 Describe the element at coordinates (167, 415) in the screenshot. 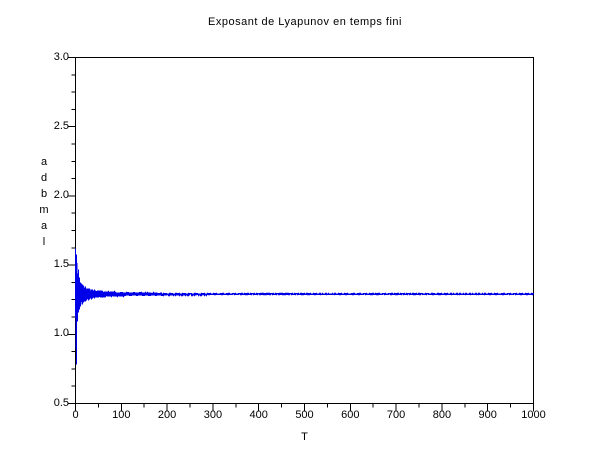

I see `x-tick-label: 200` at that location.